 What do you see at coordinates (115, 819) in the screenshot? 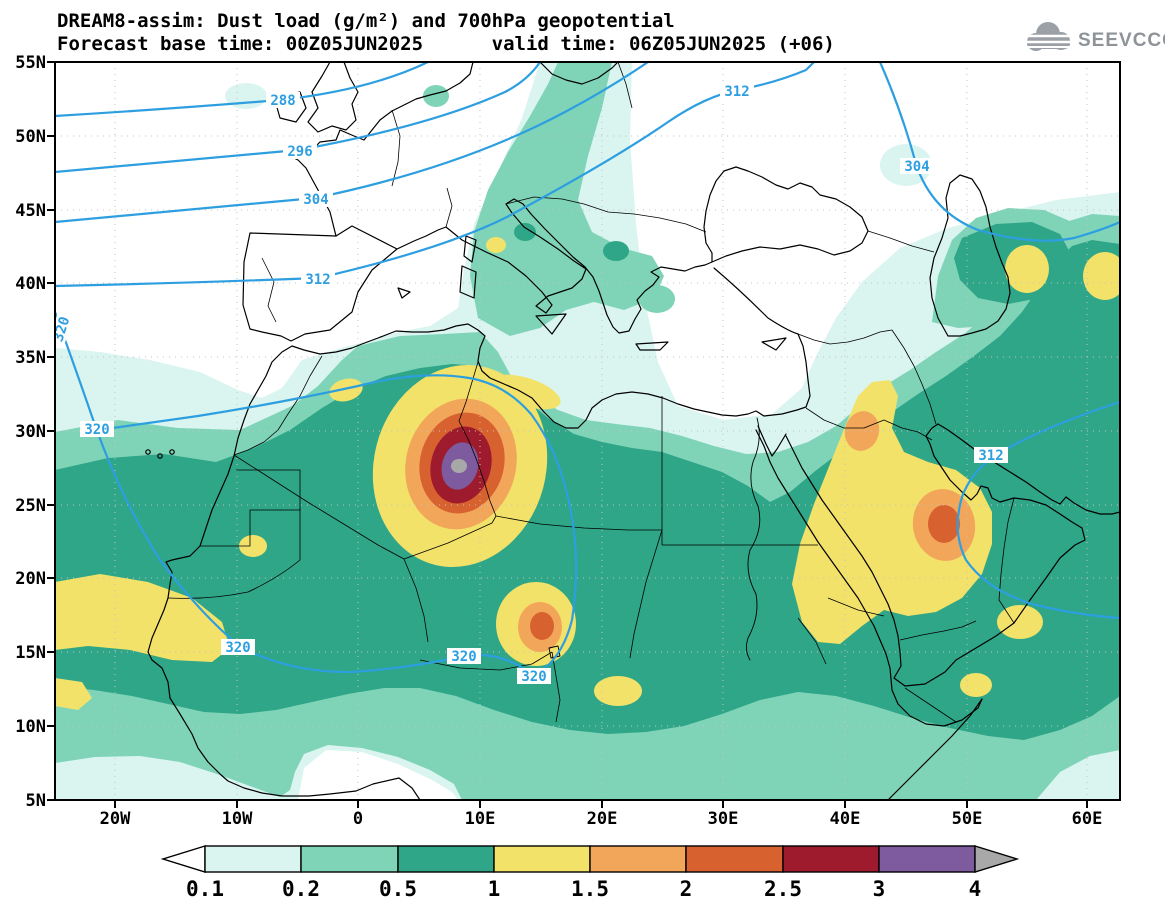
I see `lon-tick-label: 20W` at bounding box center [115, 819].